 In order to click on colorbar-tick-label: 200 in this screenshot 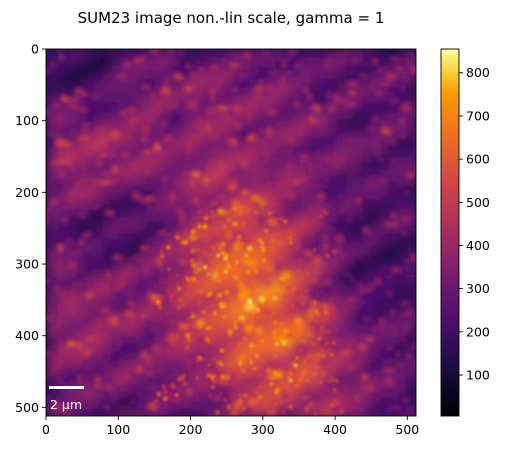, I will do `click(478, 331)`.